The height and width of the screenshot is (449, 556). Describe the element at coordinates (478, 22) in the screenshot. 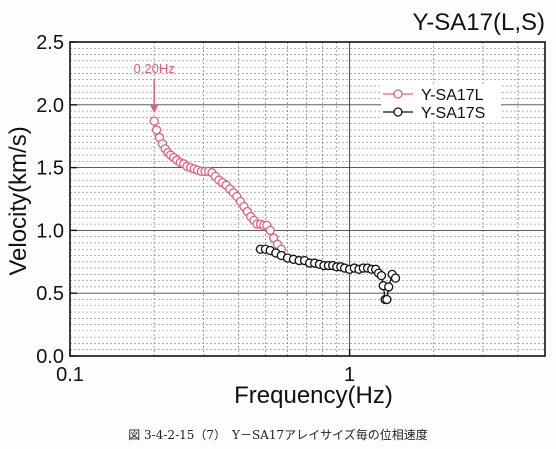

I see `chart-title: Y-SA17(L,S)` at that location.